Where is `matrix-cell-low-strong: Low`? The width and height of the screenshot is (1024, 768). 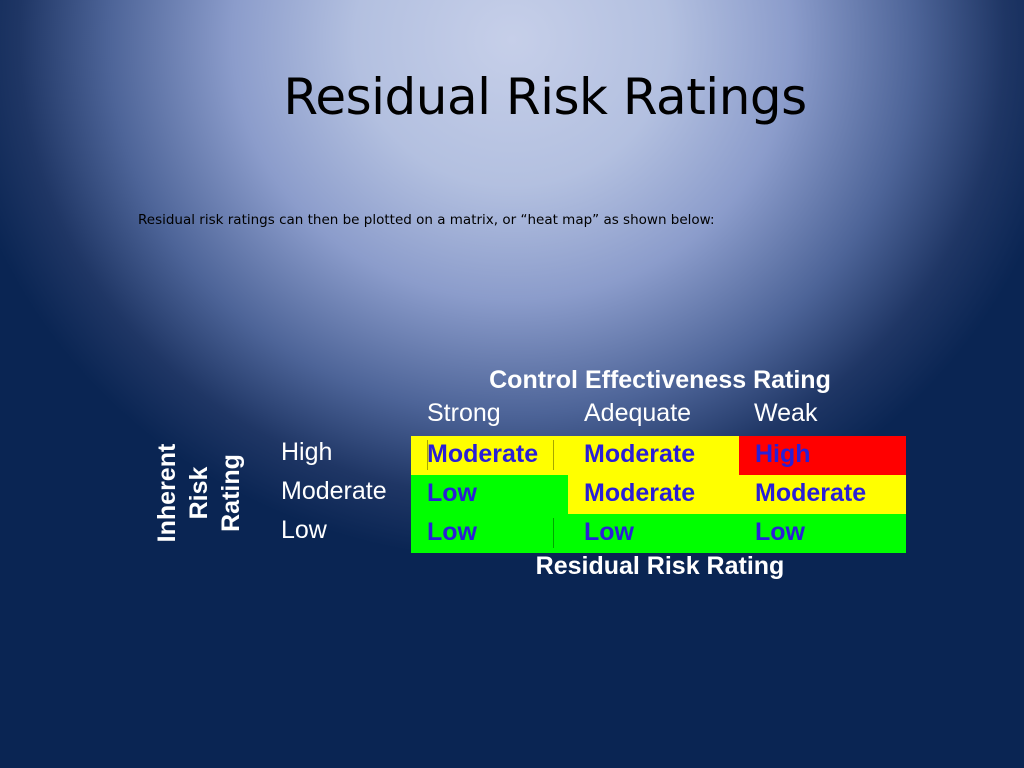 matrix-cell-low-strong: Low is located at coordinates (489, 533).